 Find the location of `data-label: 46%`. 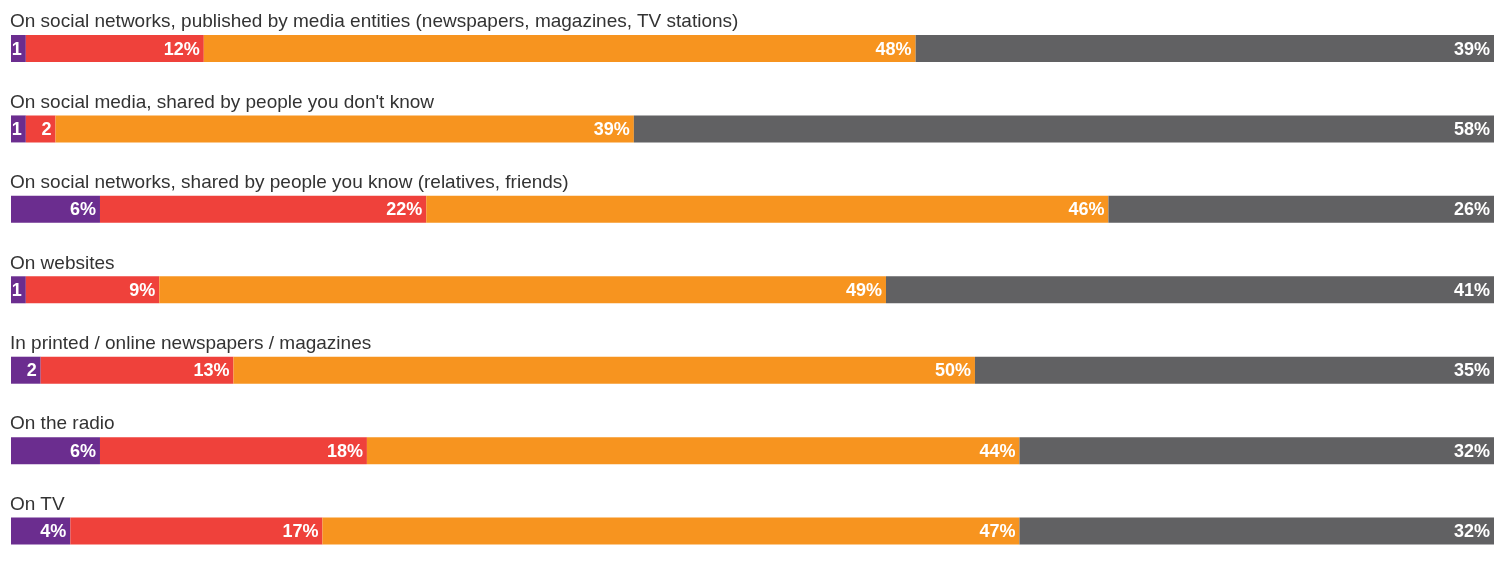

data-label: 46% is located at coordinates (1086, 209).